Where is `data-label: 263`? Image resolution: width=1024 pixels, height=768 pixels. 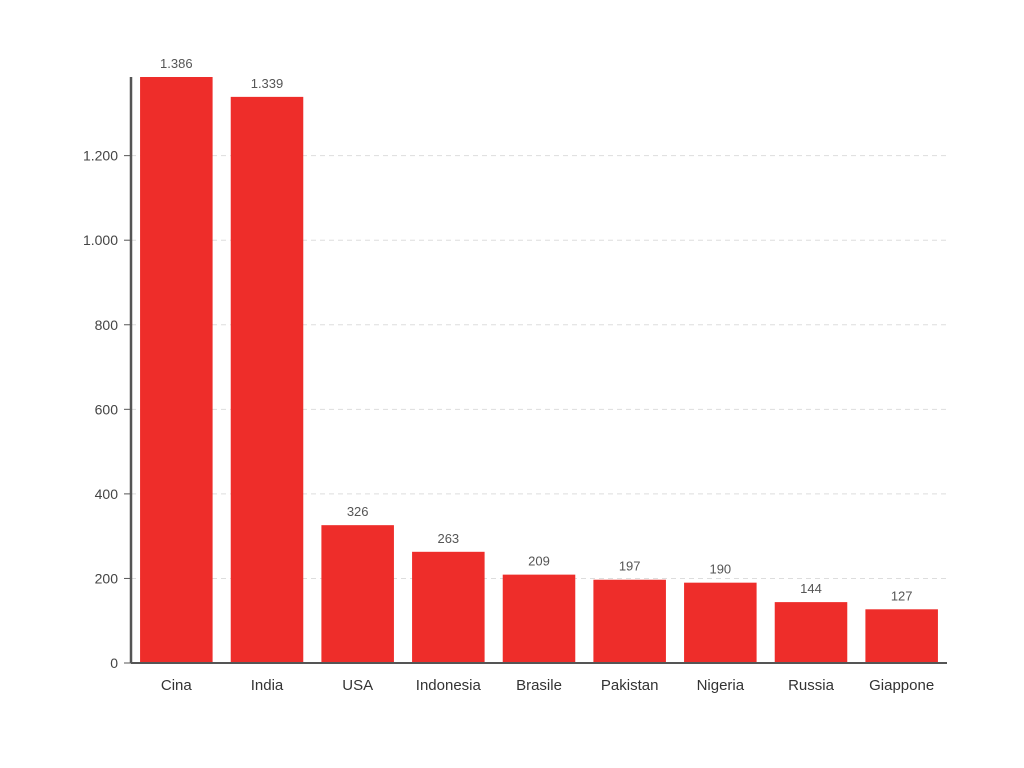 data-label: 263 is located at coordinates (448, 538).